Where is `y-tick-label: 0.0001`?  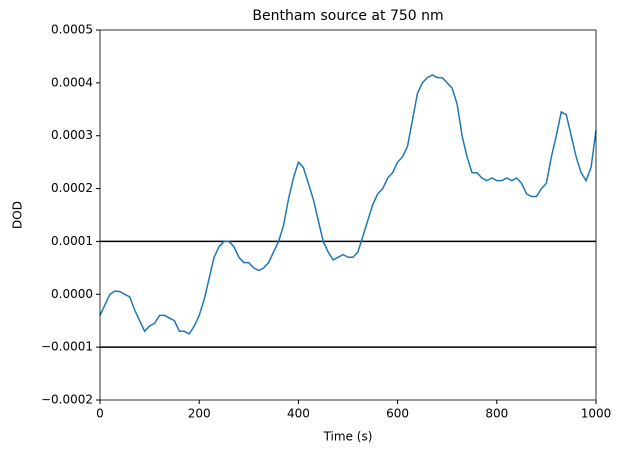 y-tick-label: 0.0001 is located at coordinates (72, 241).